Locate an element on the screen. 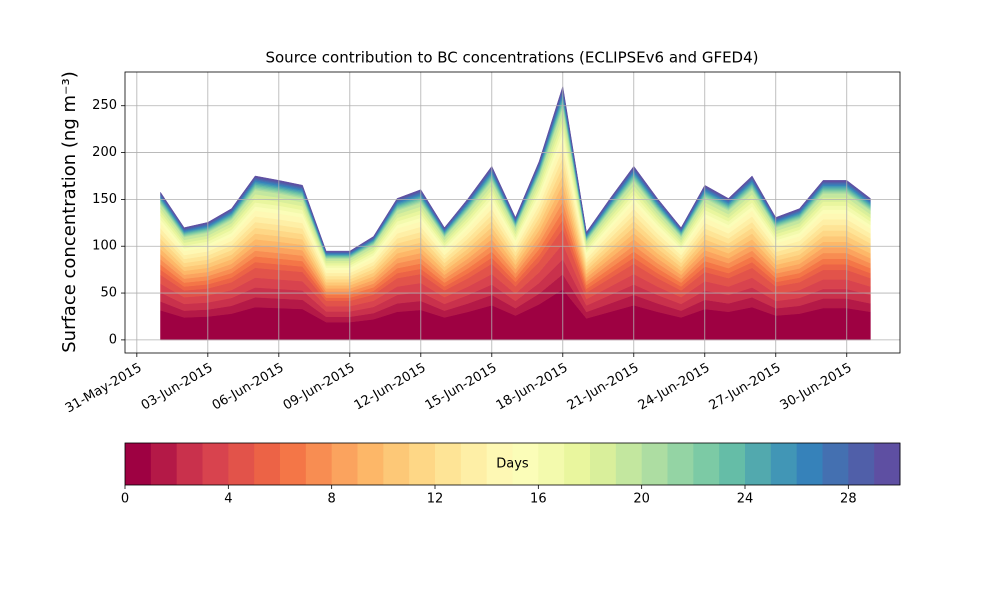 The height and width of the screenshot is (600, 1000). x-tick-label: 09-Jun-2015 is located at coordinates (319, 387).